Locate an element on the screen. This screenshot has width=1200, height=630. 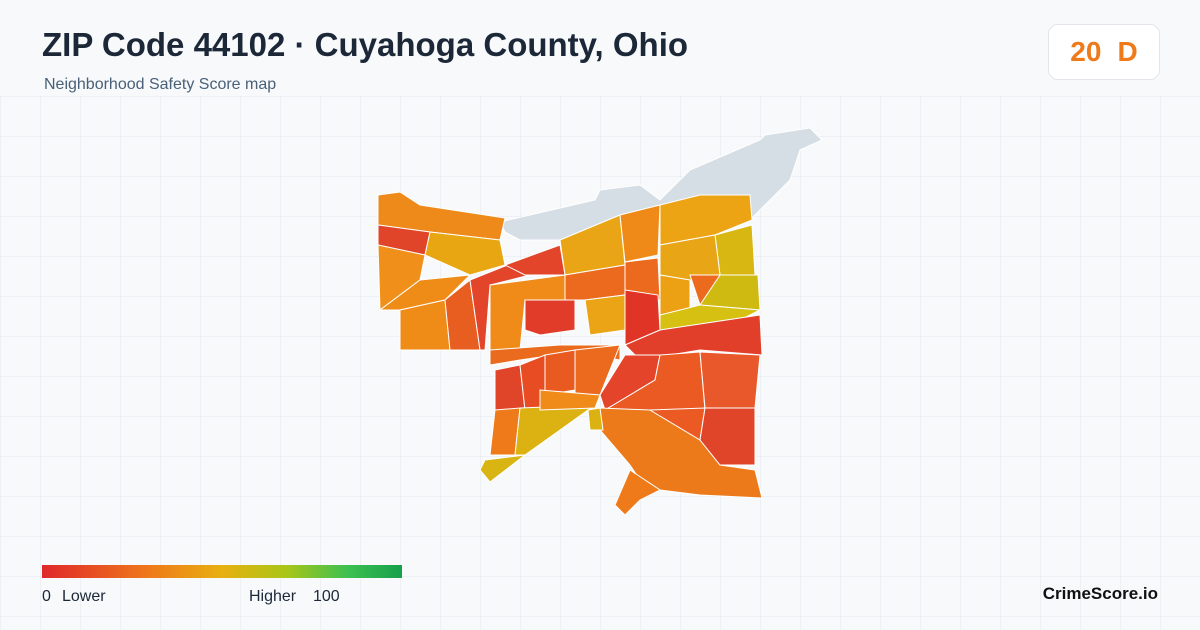
legend-max-label: Higher is located at coordinates (273, 596).